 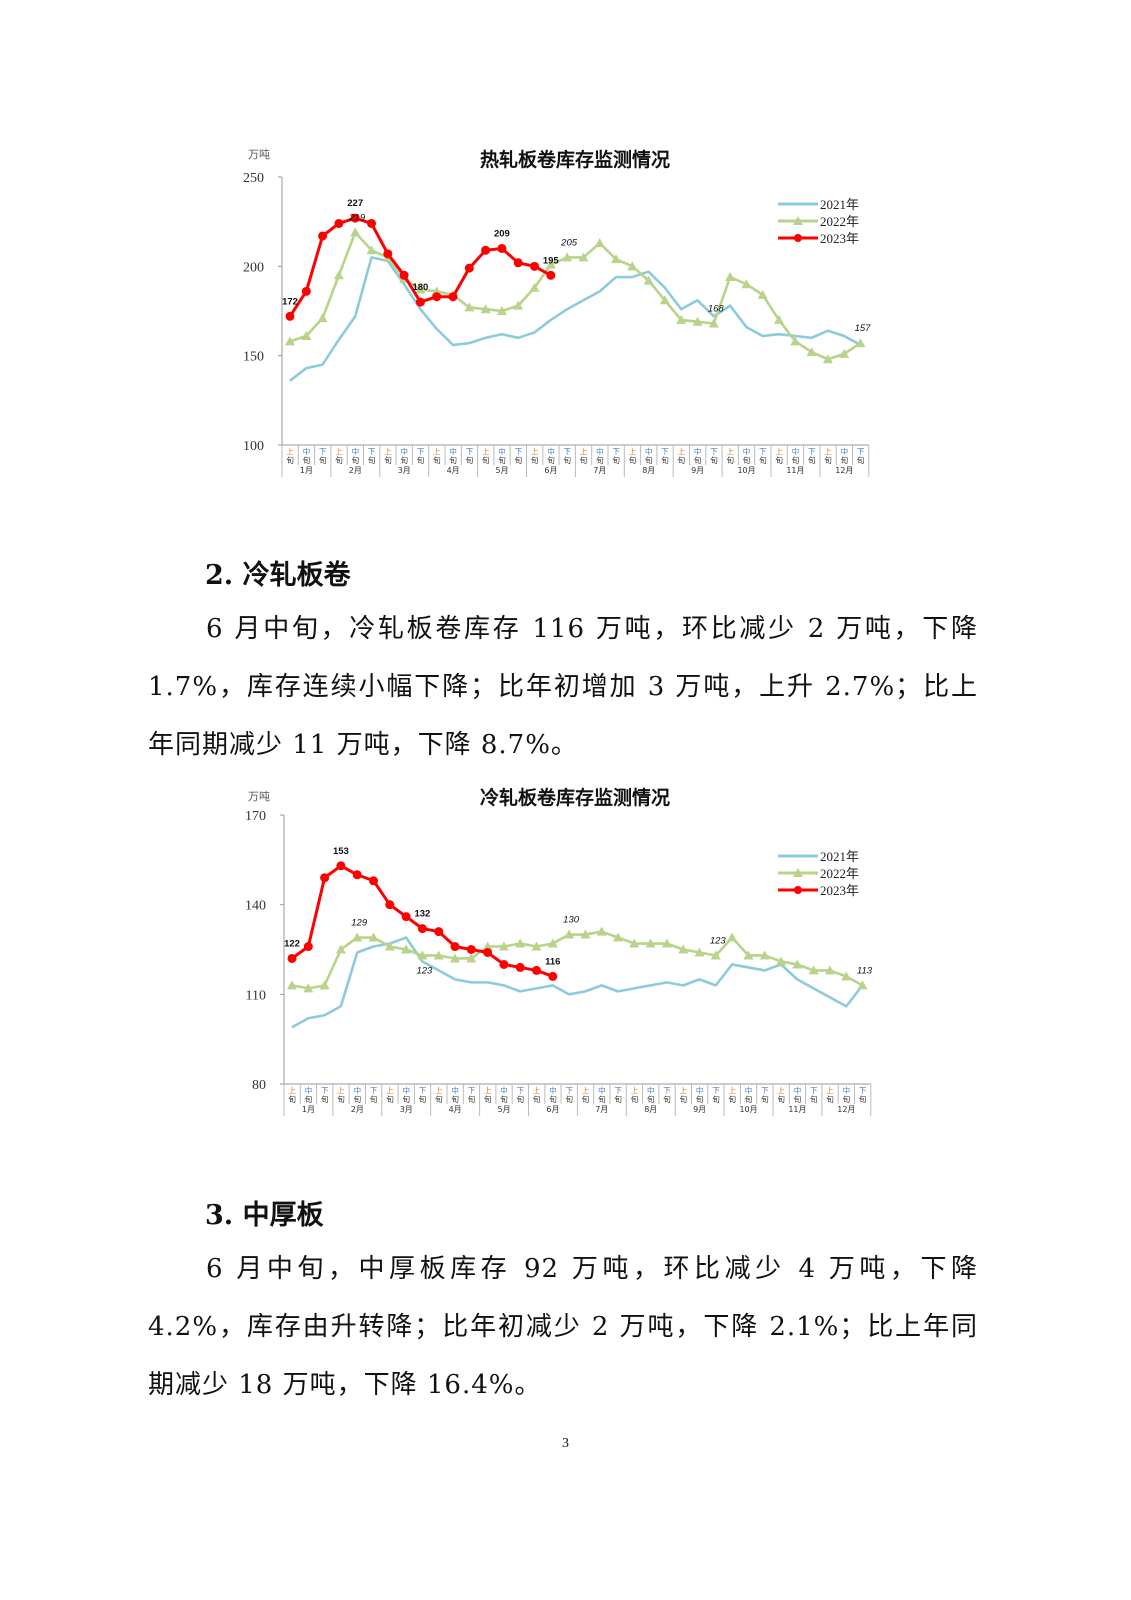 I want to click on y-tick-label: 140, so click(x=255, y=906).